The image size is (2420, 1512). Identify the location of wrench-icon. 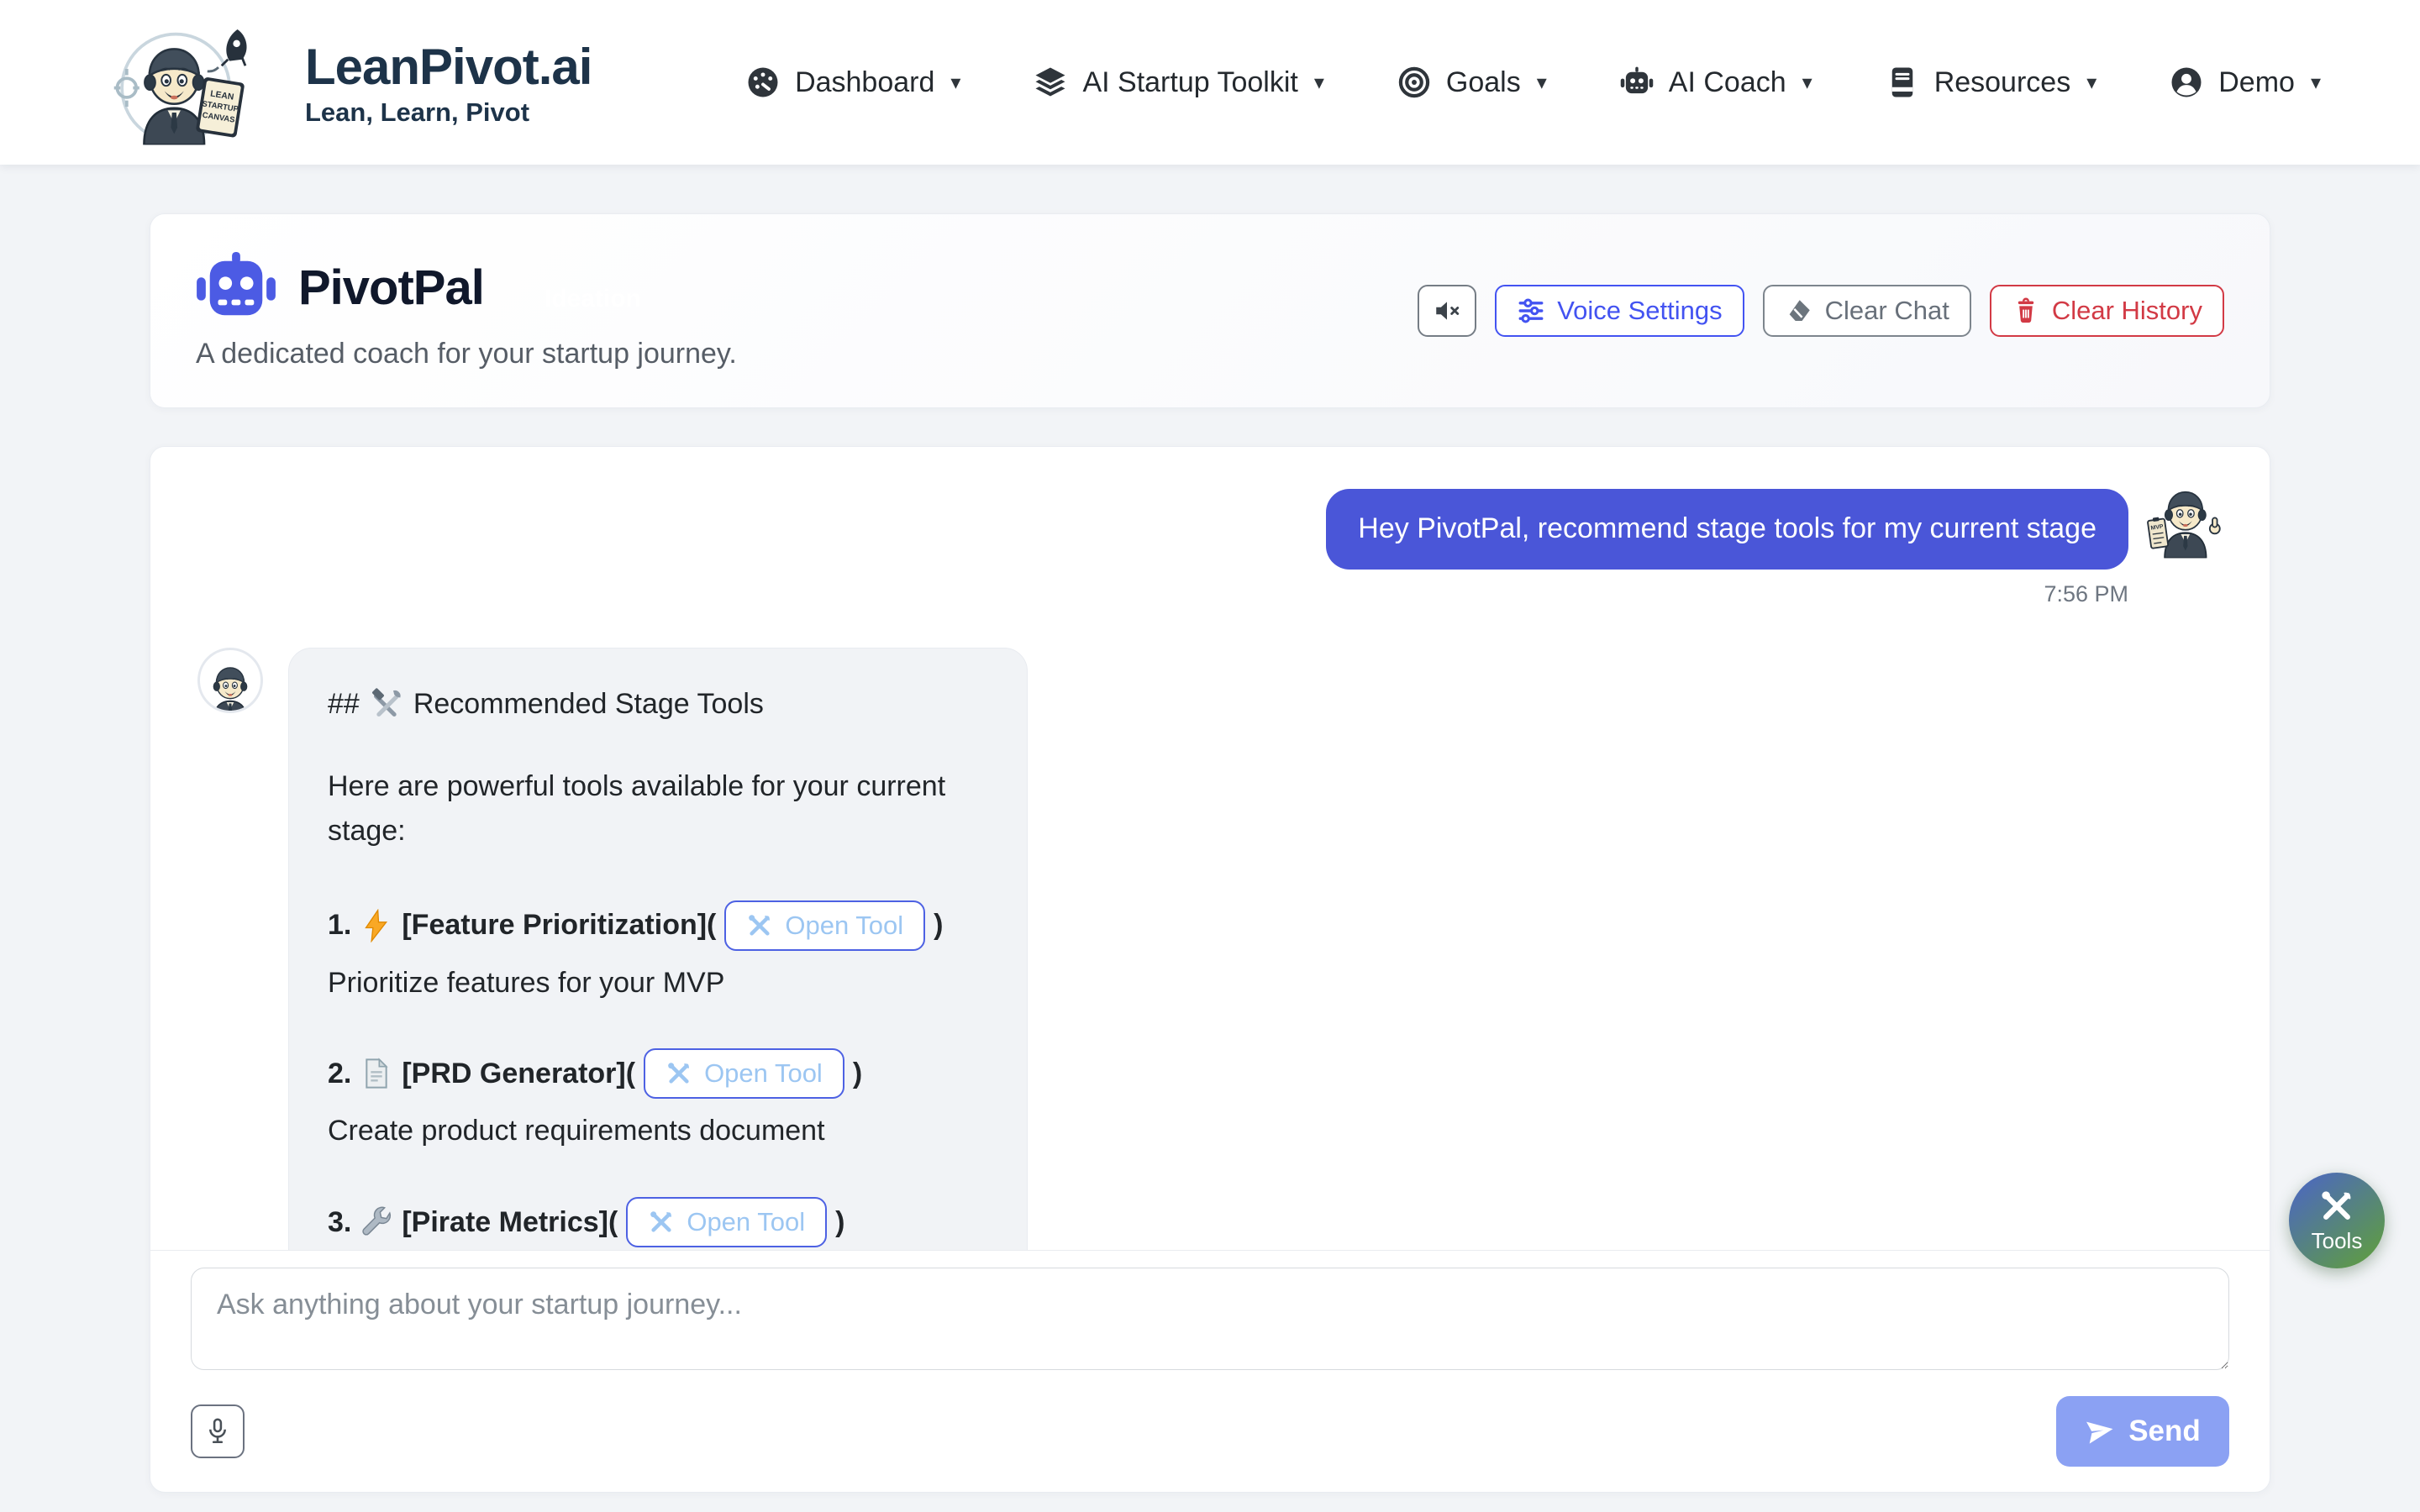
(376, 1222).